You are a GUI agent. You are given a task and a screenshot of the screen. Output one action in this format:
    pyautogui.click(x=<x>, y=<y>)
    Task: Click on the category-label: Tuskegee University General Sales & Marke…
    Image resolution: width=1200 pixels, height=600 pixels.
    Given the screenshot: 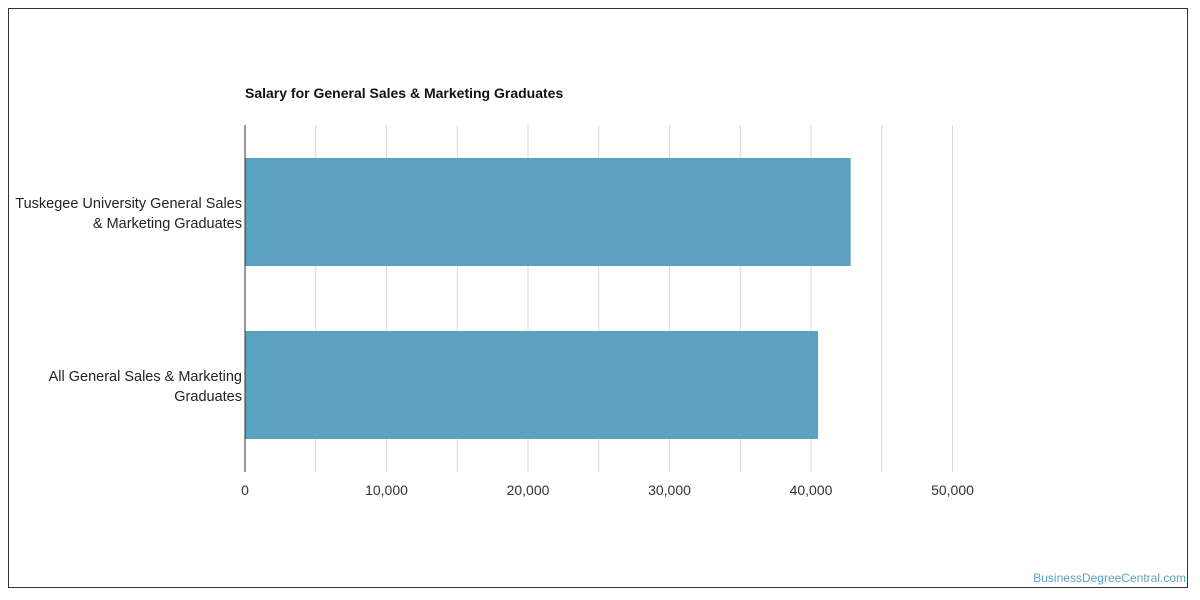 What is the action you would take?
    pyautogui.click(x=128, y=214)
    